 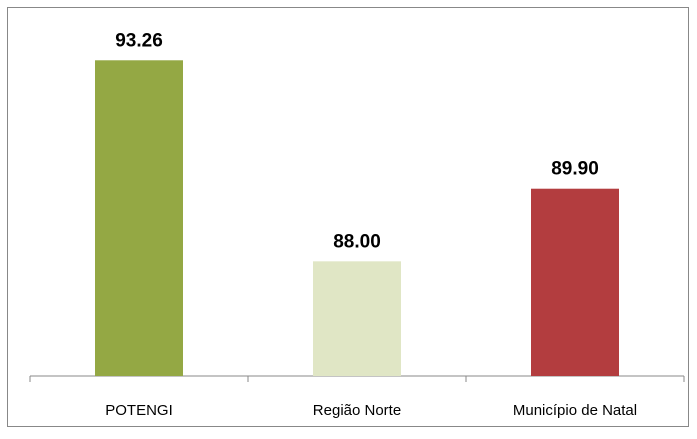 What do you see at coordinates (139, 410) in the screenshot?
I see `x-tick-label: POTENGI` at bounding box center [139, 410].